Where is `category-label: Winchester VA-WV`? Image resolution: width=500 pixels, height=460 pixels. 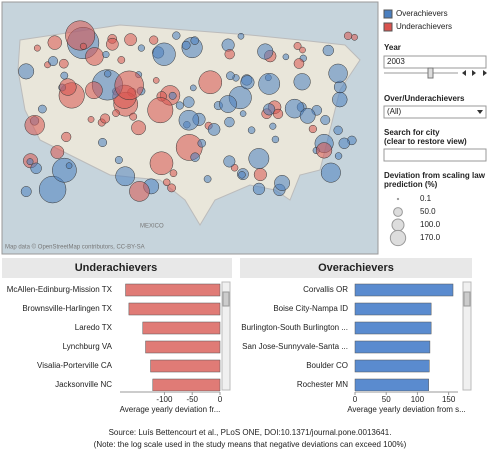
category-label: Winchester VA-WV is located at coordinates (78, 403).